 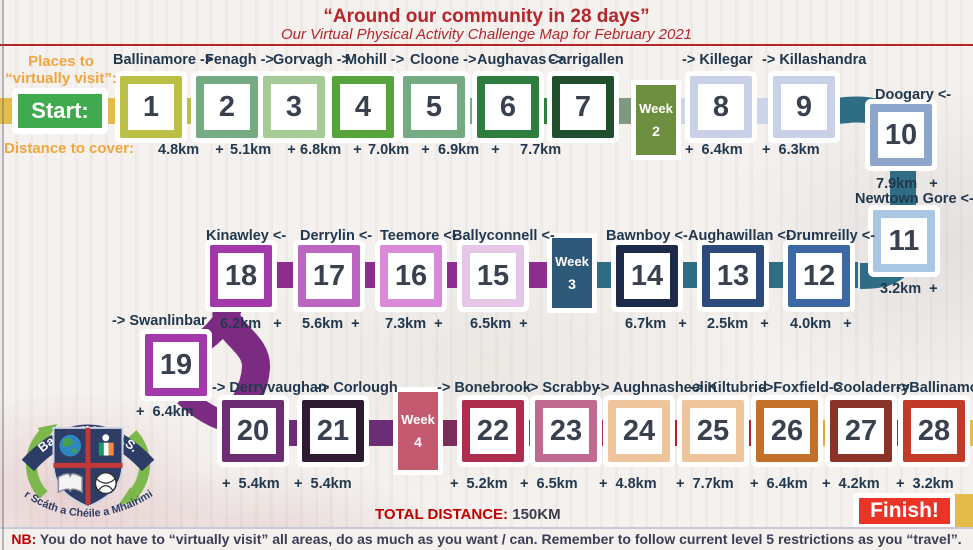 What do you see at coordinates (907, 184) in the screenshot?
I see `distance-day-10: 7.9km +` at bounding box center [907, 184].